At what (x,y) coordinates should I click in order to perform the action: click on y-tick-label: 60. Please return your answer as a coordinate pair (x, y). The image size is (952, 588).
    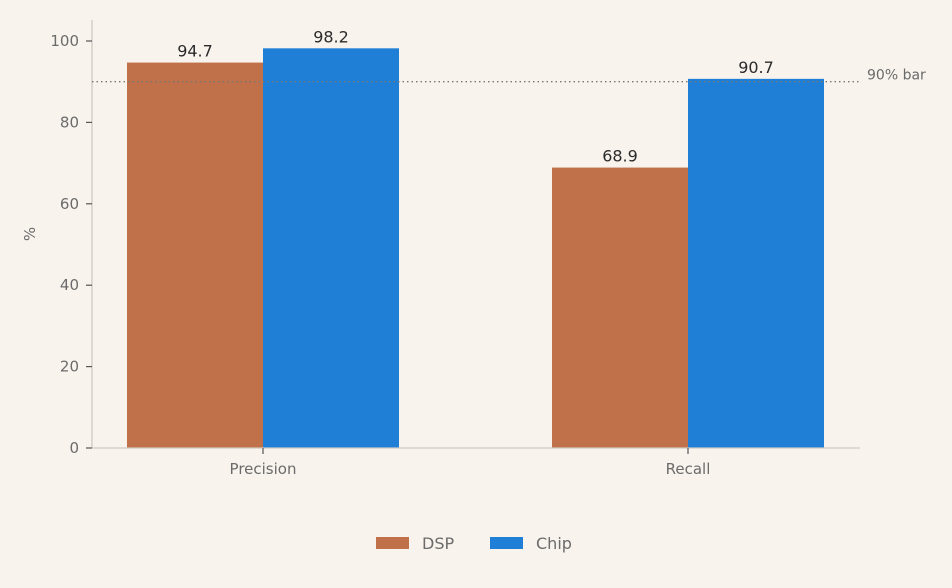
    Looking at the image, I should click on (69, 204).